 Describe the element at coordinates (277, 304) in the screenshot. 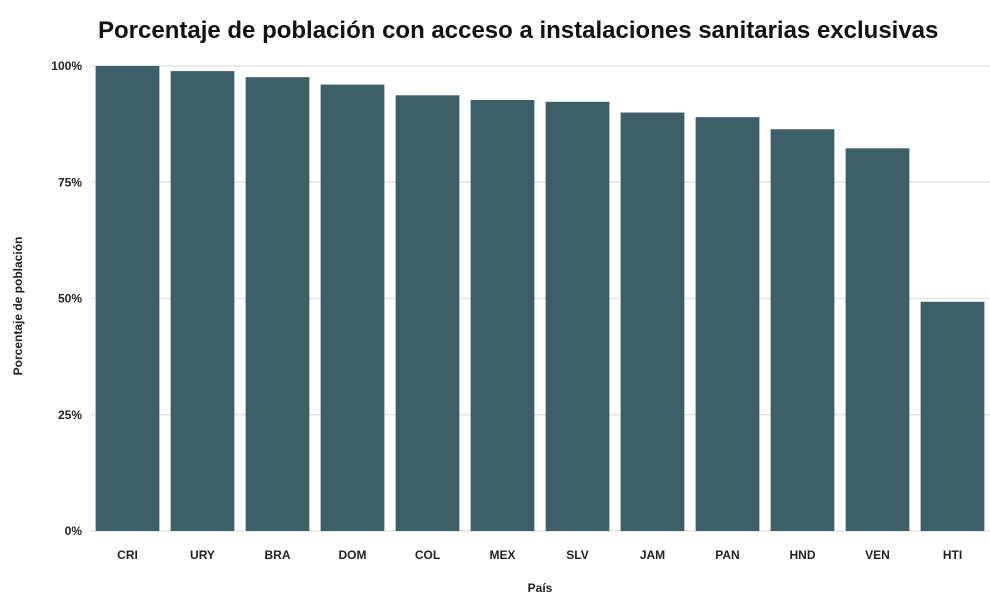

I see `bar-bra` at that location.